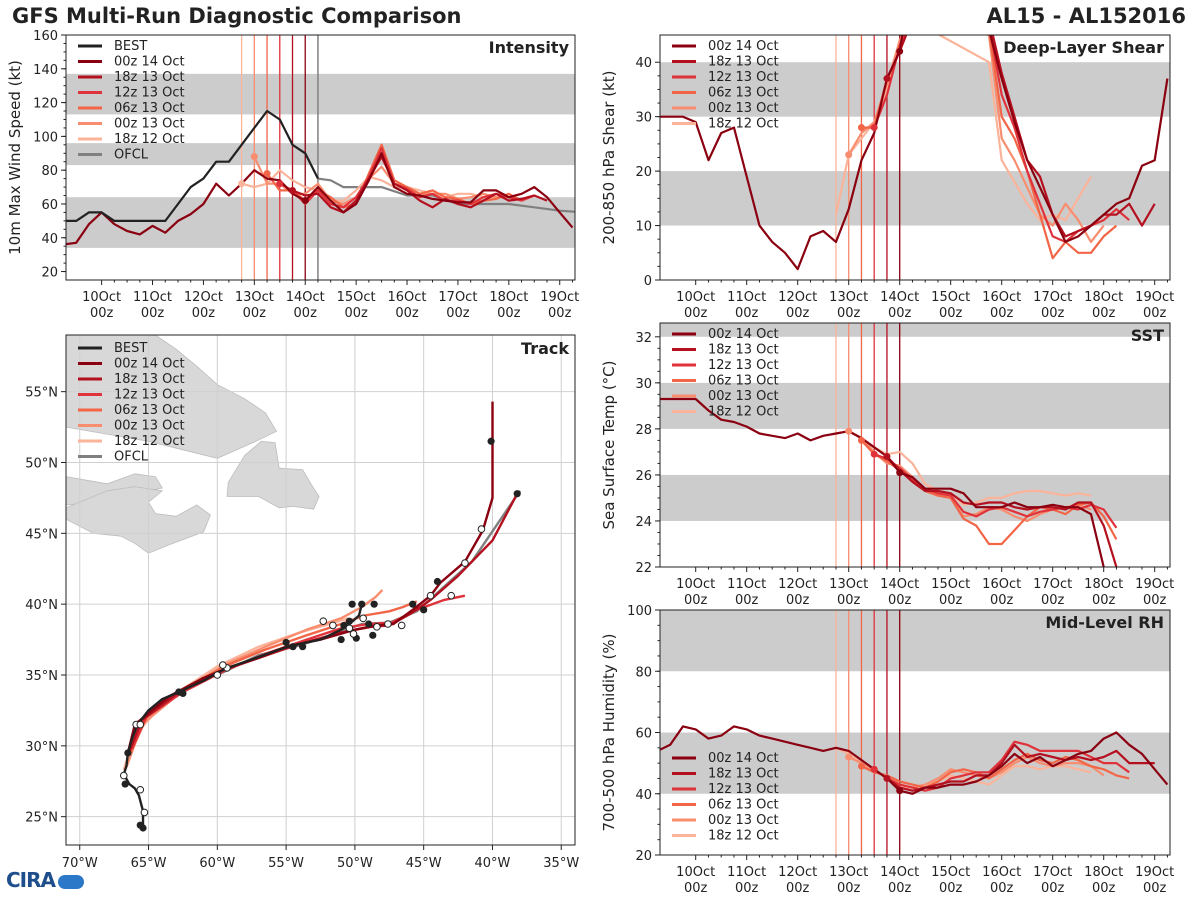  Describe the element at coordinates (545, 348) in the screenshot. I see `panel-title: Track` at that location.